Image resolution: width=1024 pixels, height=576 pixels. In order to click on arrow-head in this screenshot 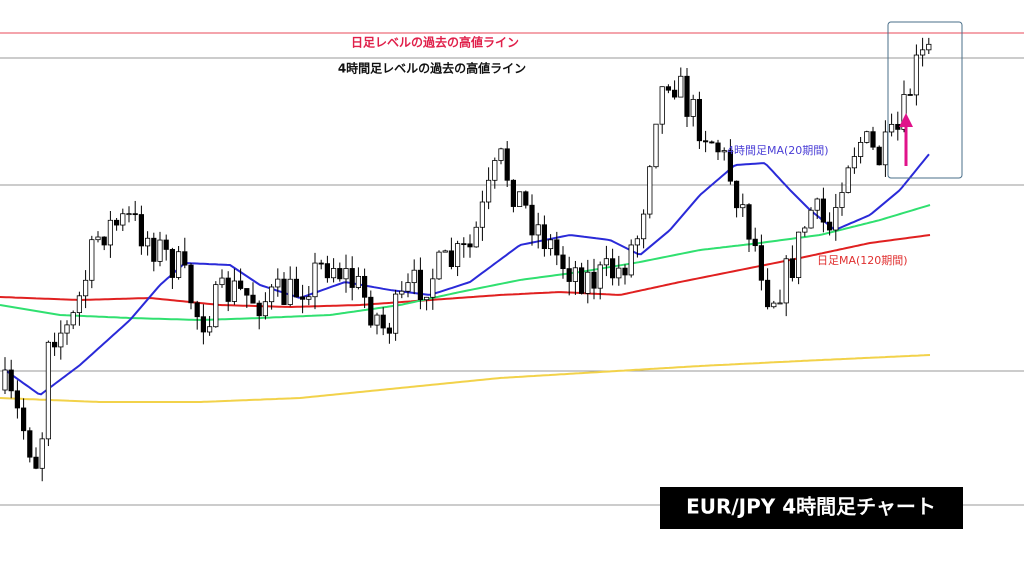, I will do `click(906, 120)`.